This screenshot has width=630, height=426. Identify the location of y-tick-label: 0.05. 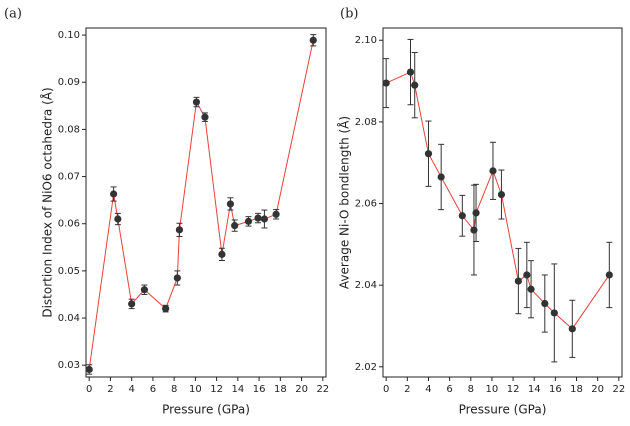
(69, 271).